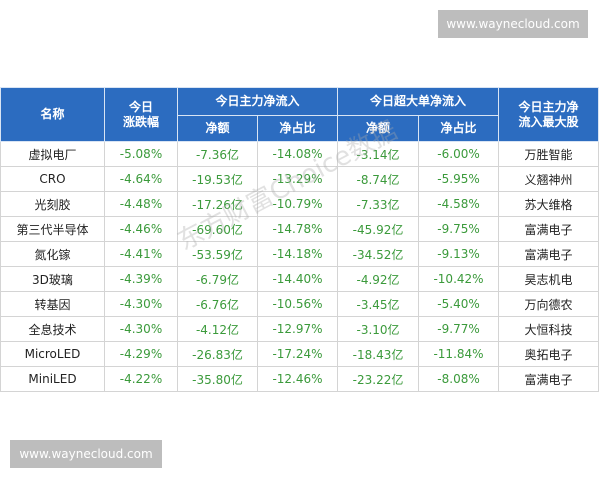 The width and height of the screenshot is (600, 480). Describe the element at coordinates (548, 121) in the screenshot. I see `header-line: 流入最大股` at that location.